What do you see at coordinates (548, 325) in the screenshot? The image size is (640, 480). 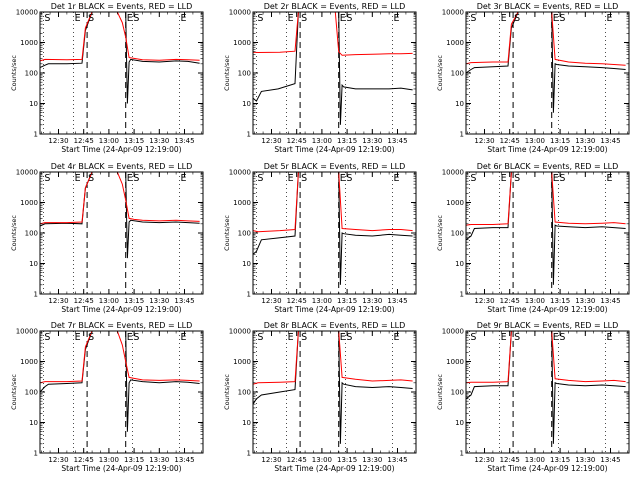 I see `panel-title: Det 9r BLACK = Events, RED = LLD` at bounding box center [548, 325].